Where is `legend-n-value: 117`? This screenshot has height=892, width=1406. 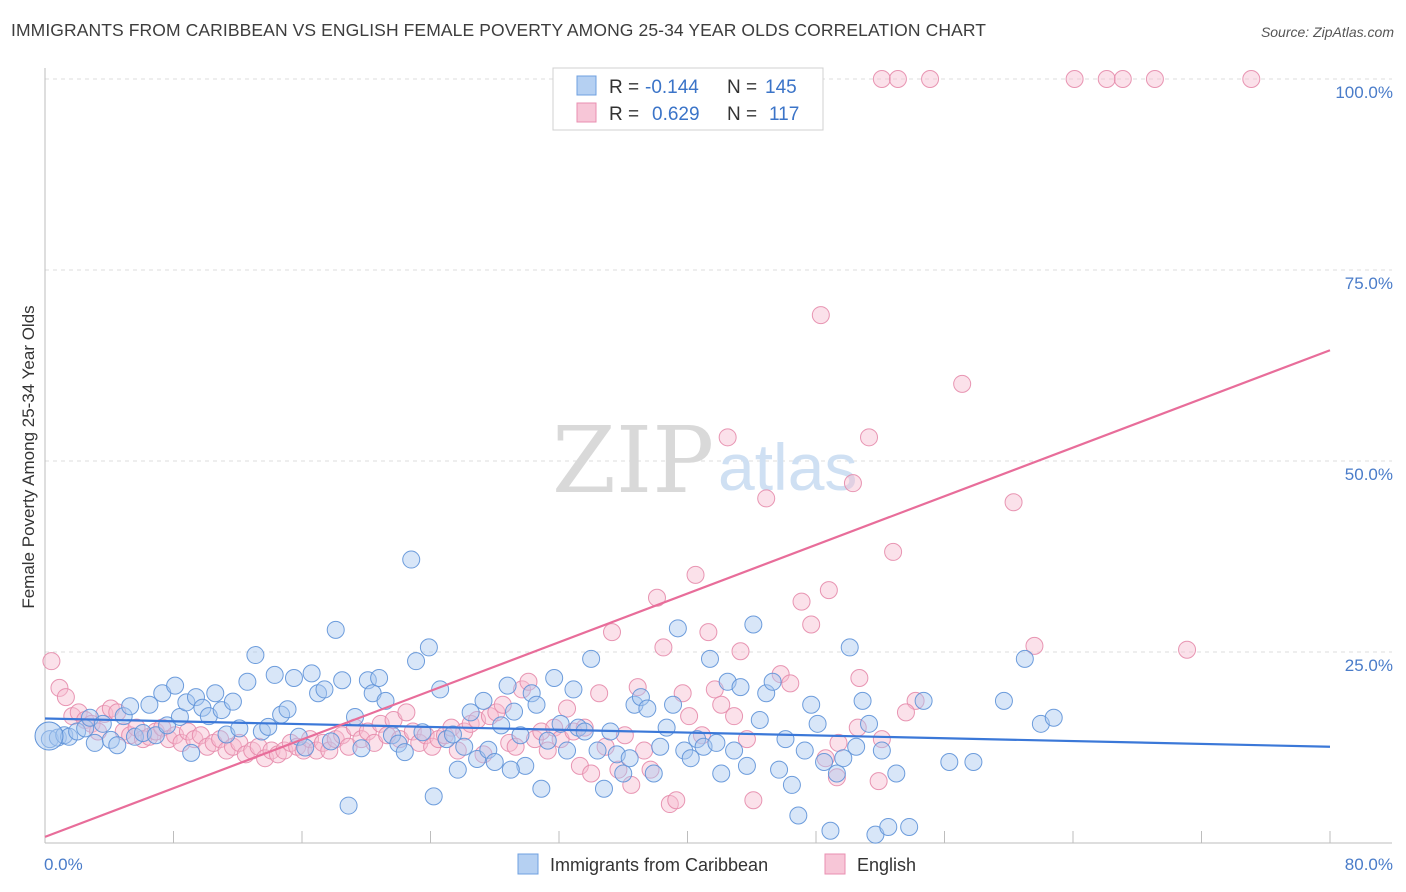
legend-n-value: 117 is located at coordinates (784, 114).